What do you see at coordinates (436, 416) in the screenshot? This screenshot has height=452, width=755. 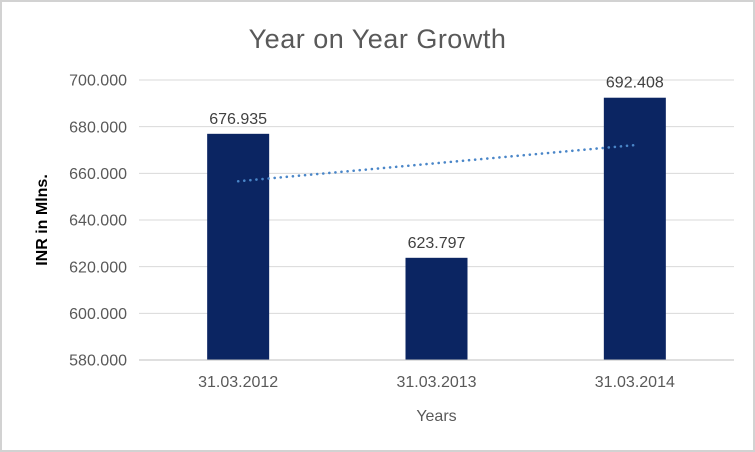 I see `x-axis-title: Years` at bounding box center [436, 416].